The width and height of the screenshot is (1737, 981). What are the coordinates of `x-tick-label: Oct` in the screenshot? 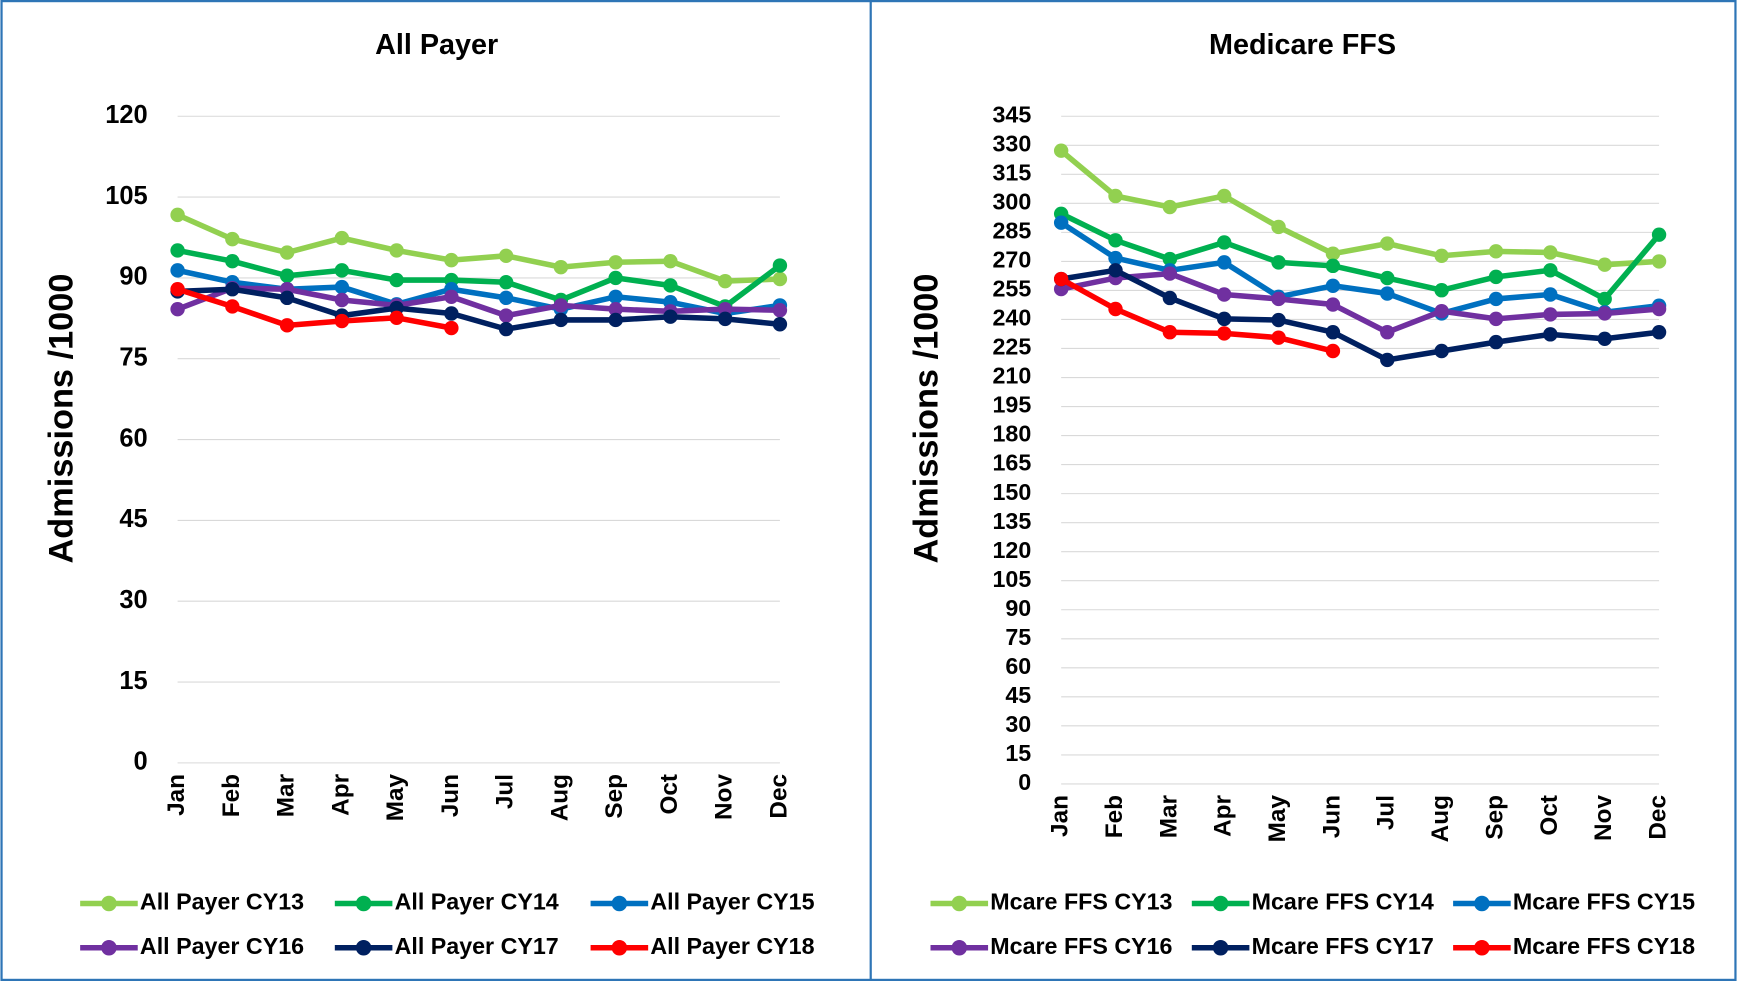 It's located at (669, 794).